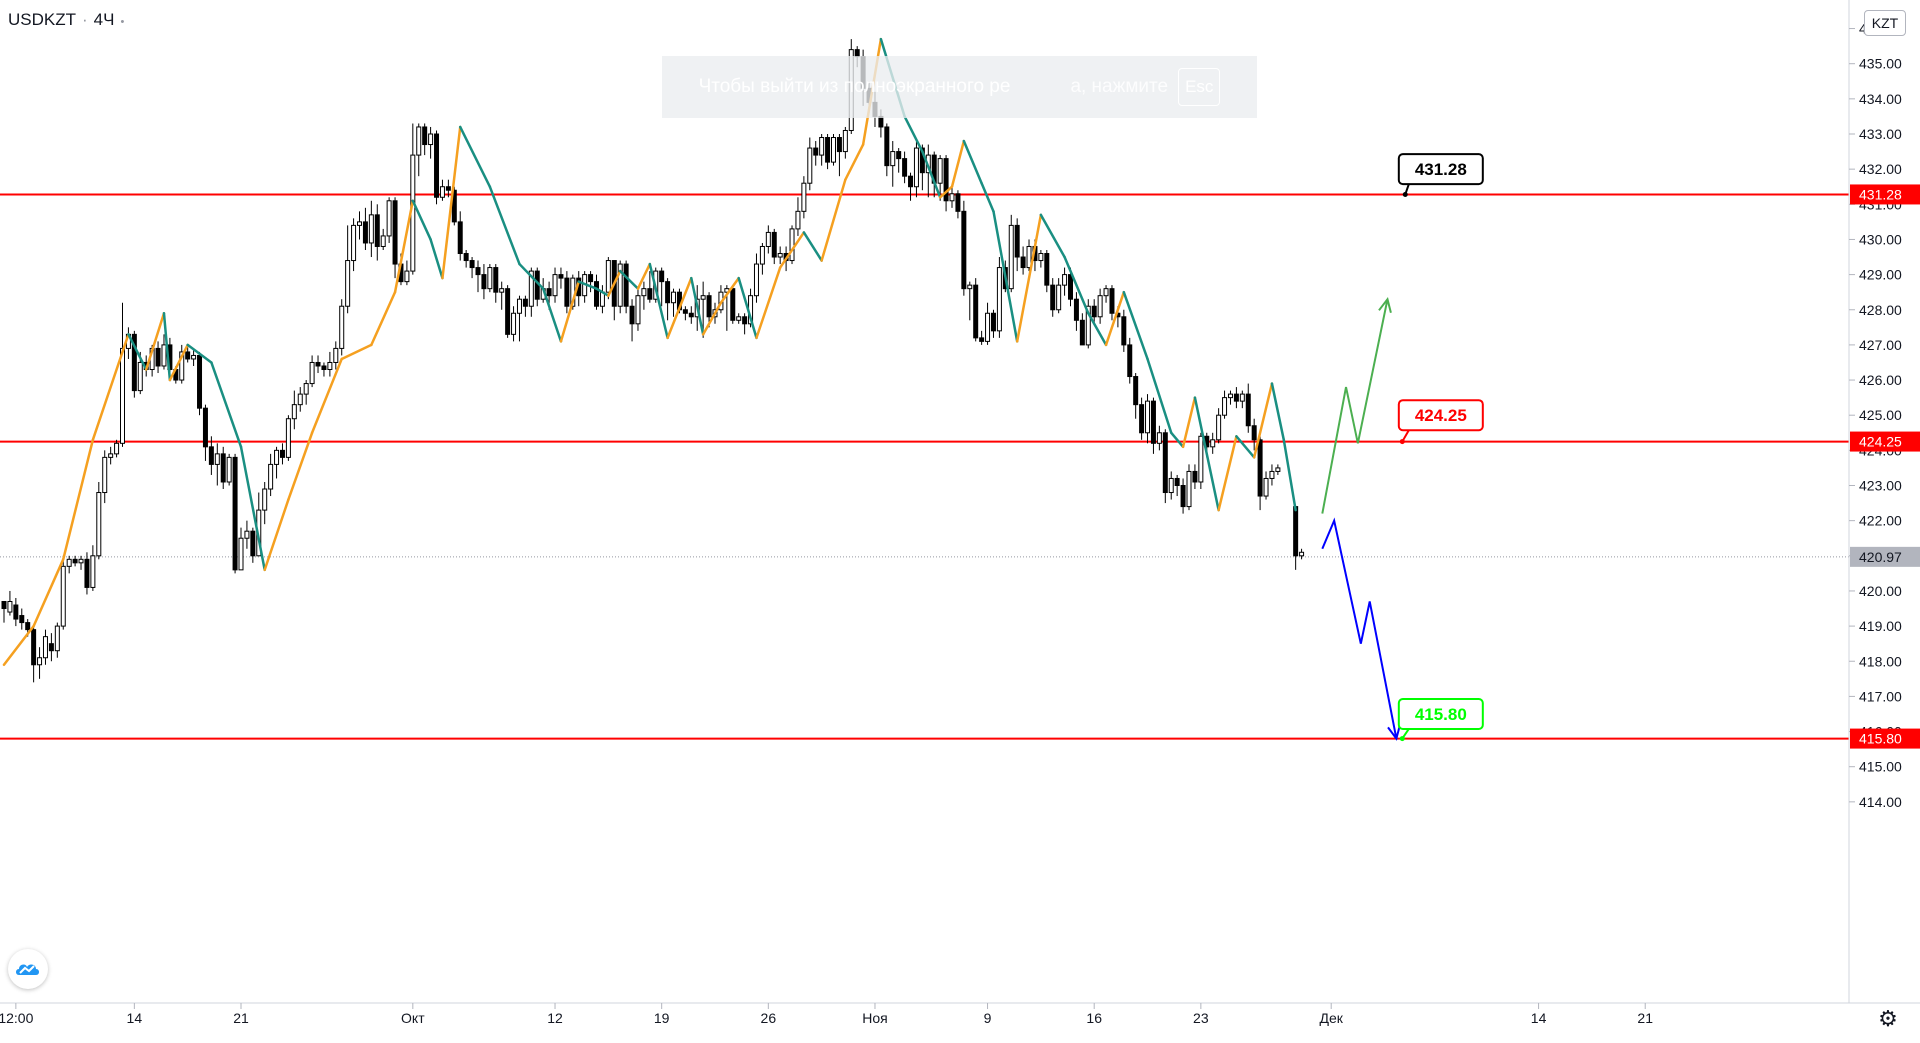  I want to click on y-tick-label: 428.00, so click(1880, 310).